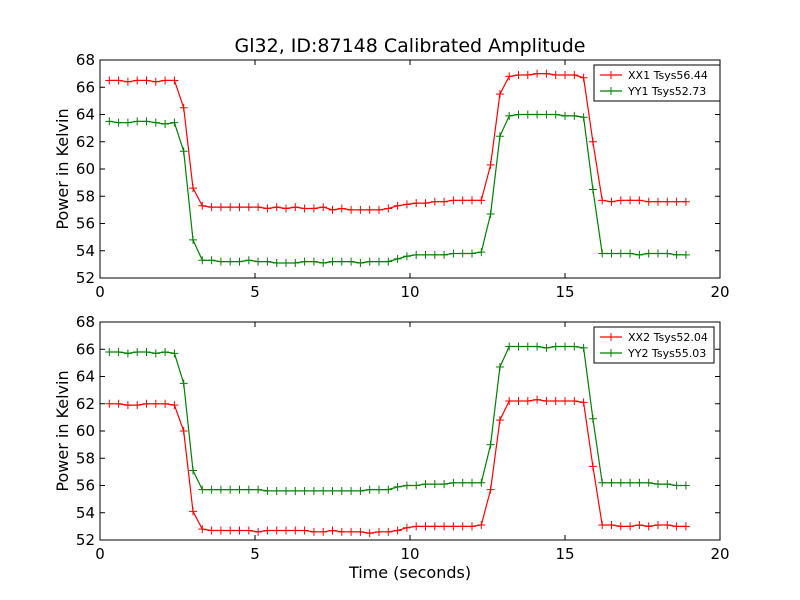  I want to click on y-tick-label: 62, so click(85, 404).